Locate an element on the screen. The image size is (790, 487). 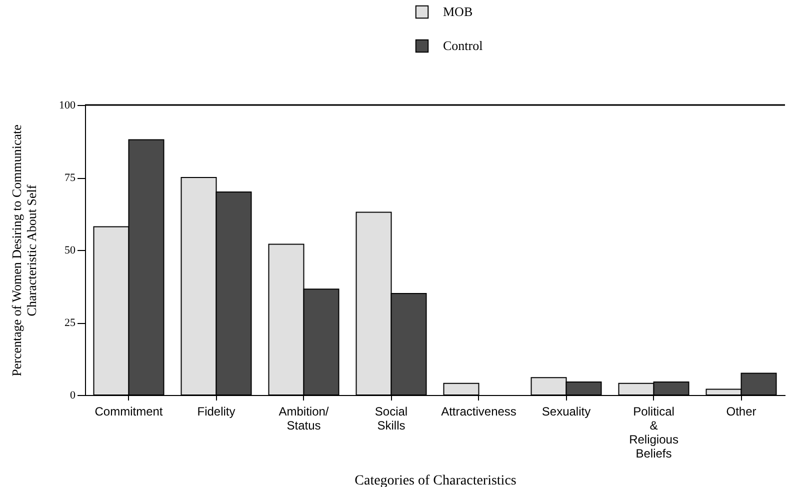
x-tick-label: Other is located at coordinates (741, 411).